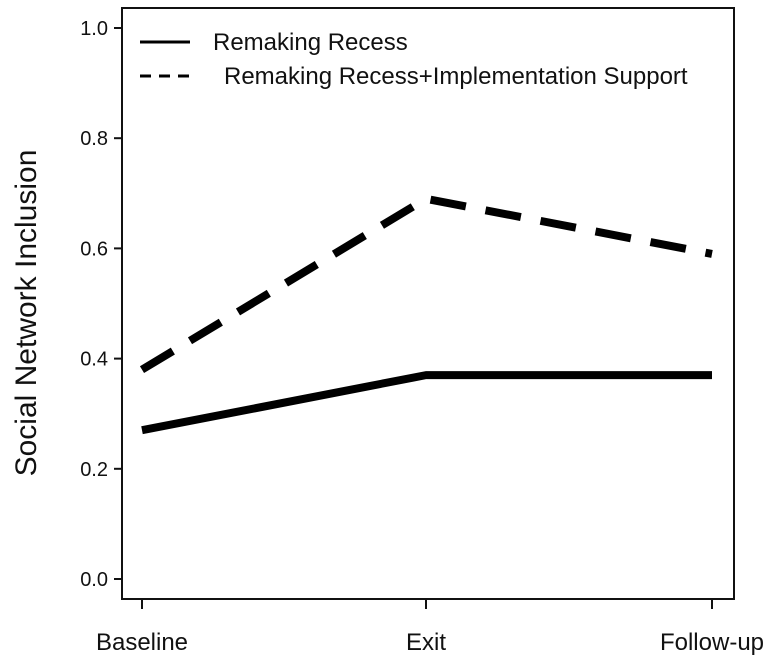 The image size is (773, 664). What do you see at coordinates (26, 313) in the screenshot?
I see `y-axis-title: Social Network Inclusion` at bounding box center [26, 313].